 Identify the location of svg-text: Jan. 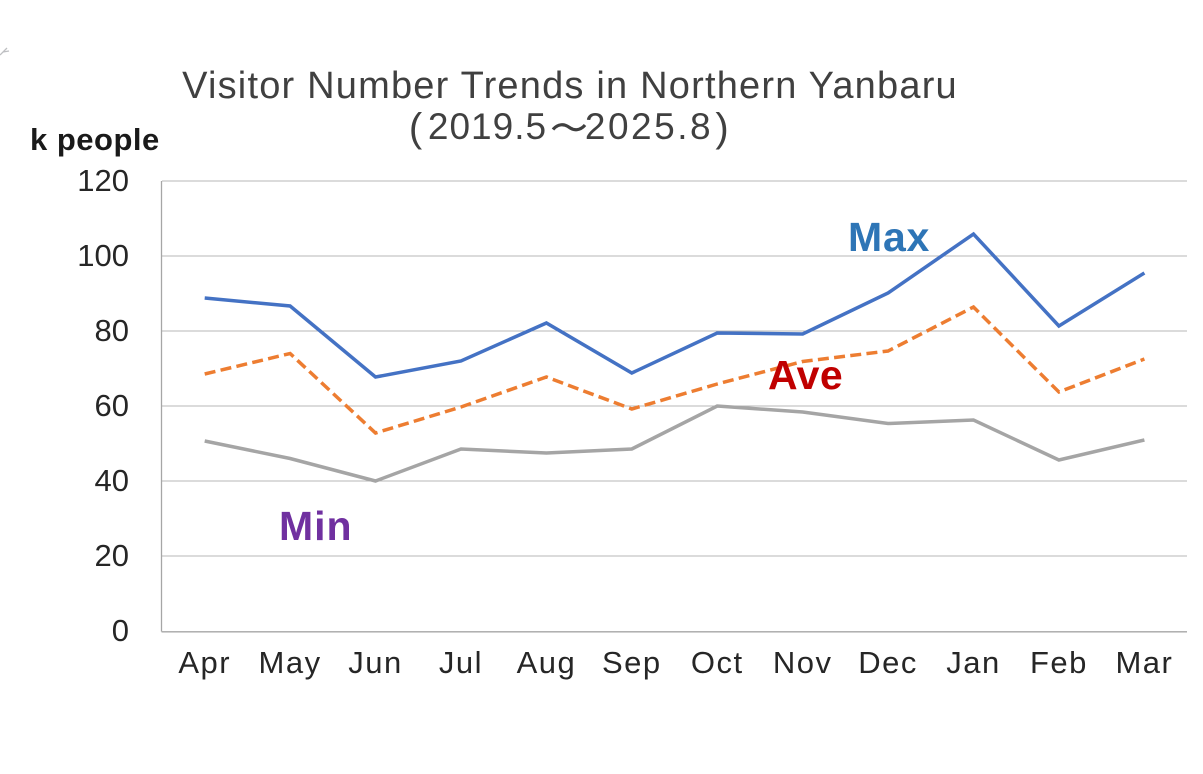
(973, 662).